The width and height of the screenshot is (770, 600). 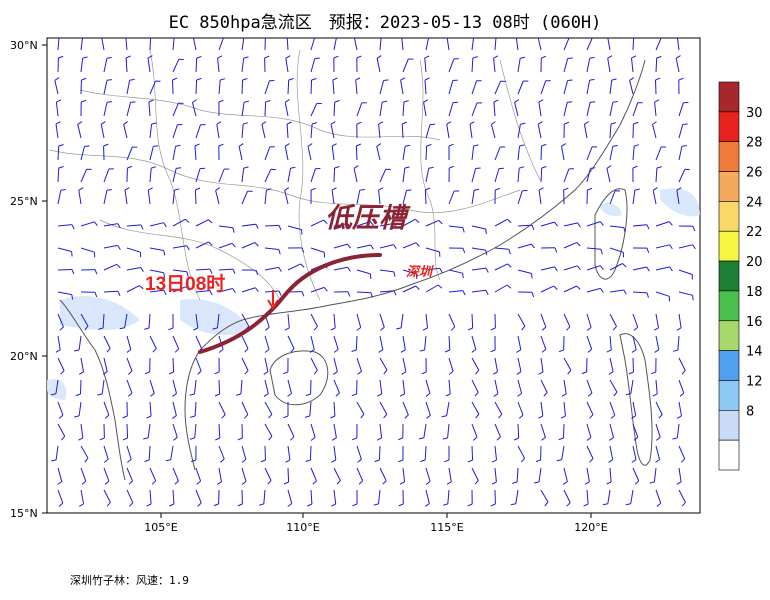 What do you see at coordinates (729, 276) in the screenshot?
I see `colorbar-swatch` at bounding box center [729, 276].